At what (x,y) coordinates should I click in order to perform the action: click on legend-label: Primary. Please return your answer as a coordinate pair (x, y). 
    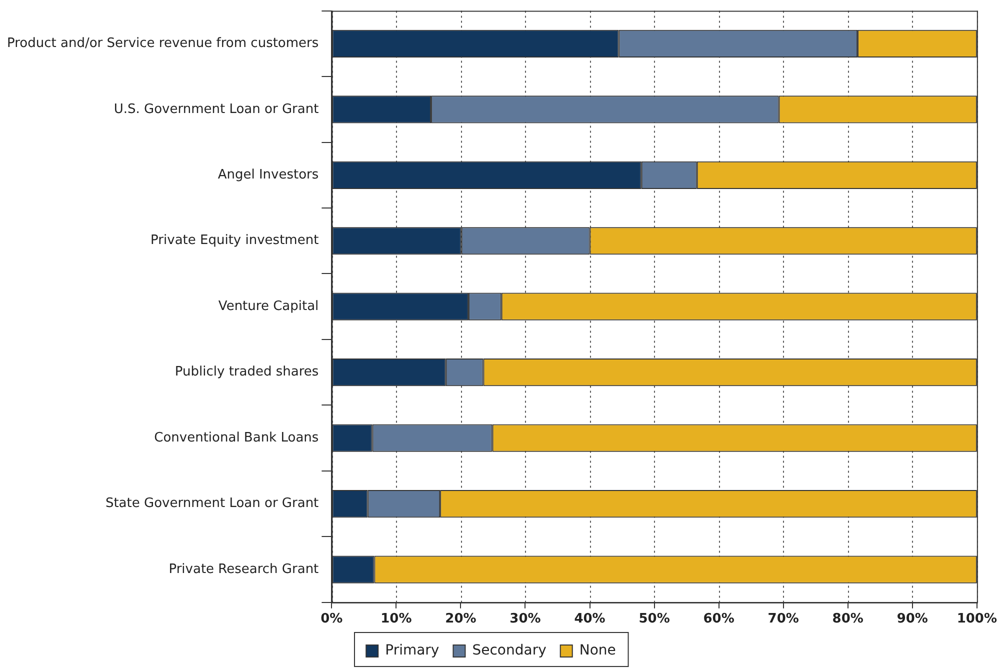
    Looking at the image, I should click on (412, 650).